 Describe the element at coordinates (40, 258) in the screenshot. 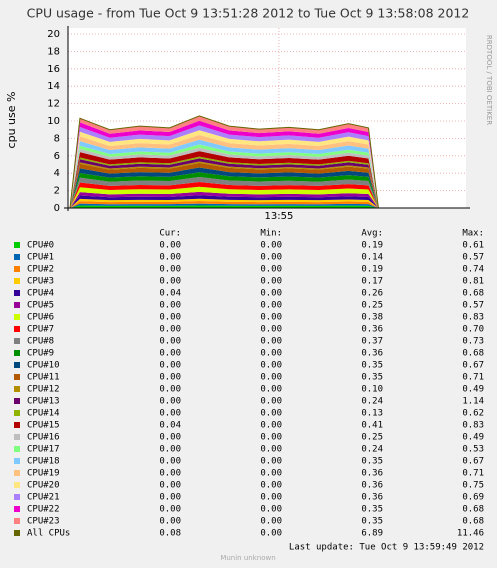

I see `legend-name: CPU#1` at that location.